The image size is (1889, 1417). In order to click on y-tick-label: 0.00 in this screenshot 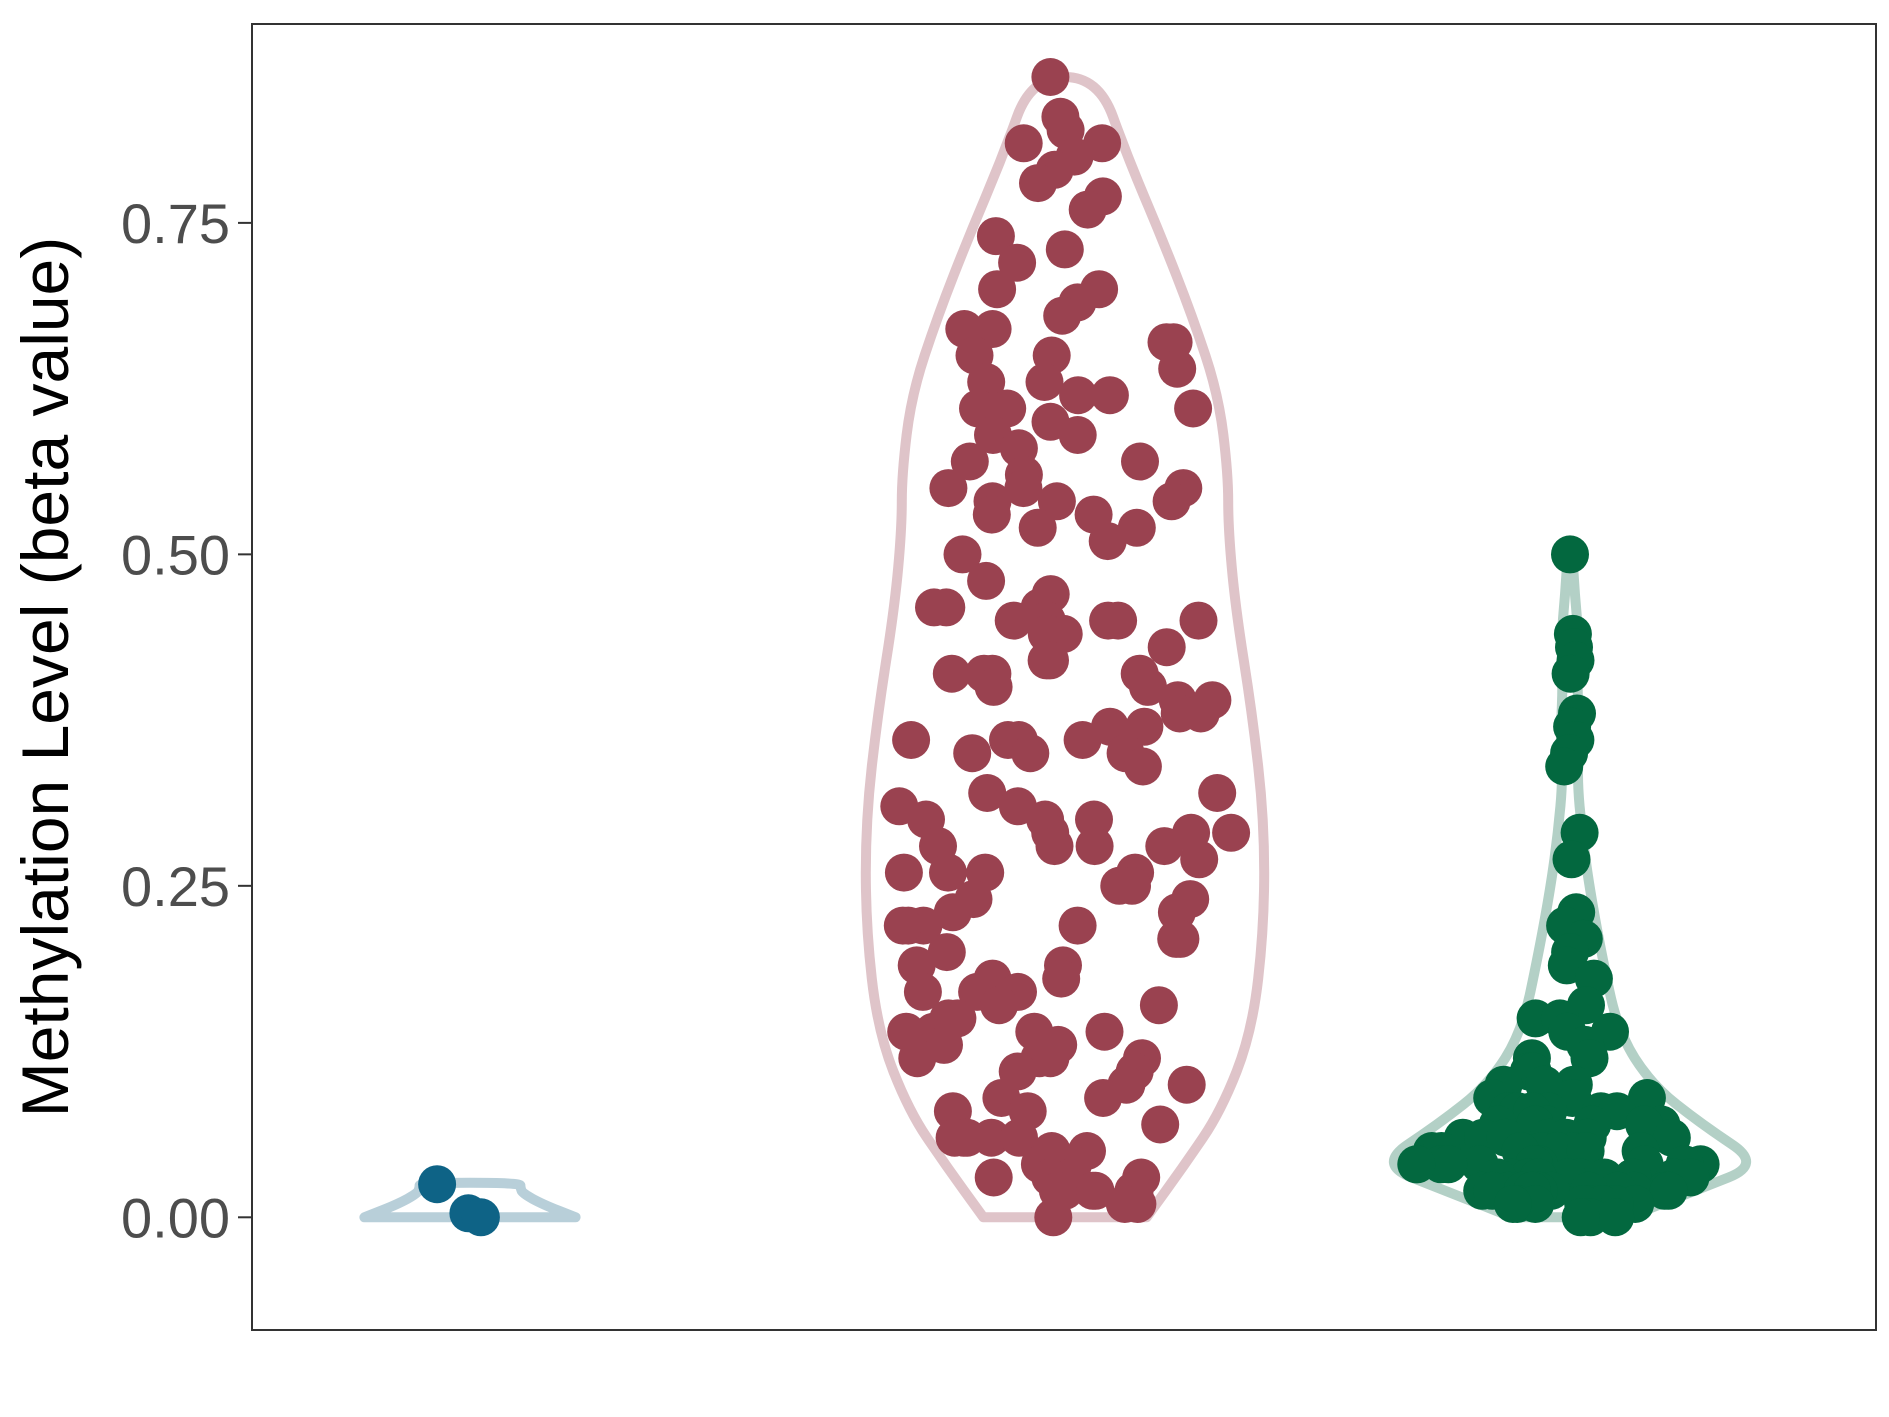, I will do `click(175, 1217)`.